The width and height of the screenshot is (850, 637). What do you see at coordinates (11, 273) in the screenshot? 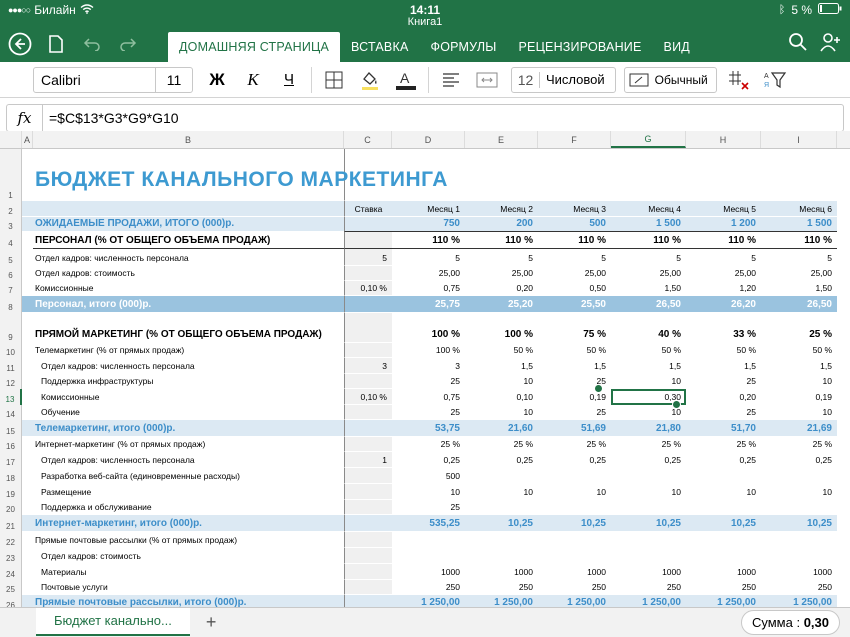
I see `row-header: 6` at bounding box center [11, 273].